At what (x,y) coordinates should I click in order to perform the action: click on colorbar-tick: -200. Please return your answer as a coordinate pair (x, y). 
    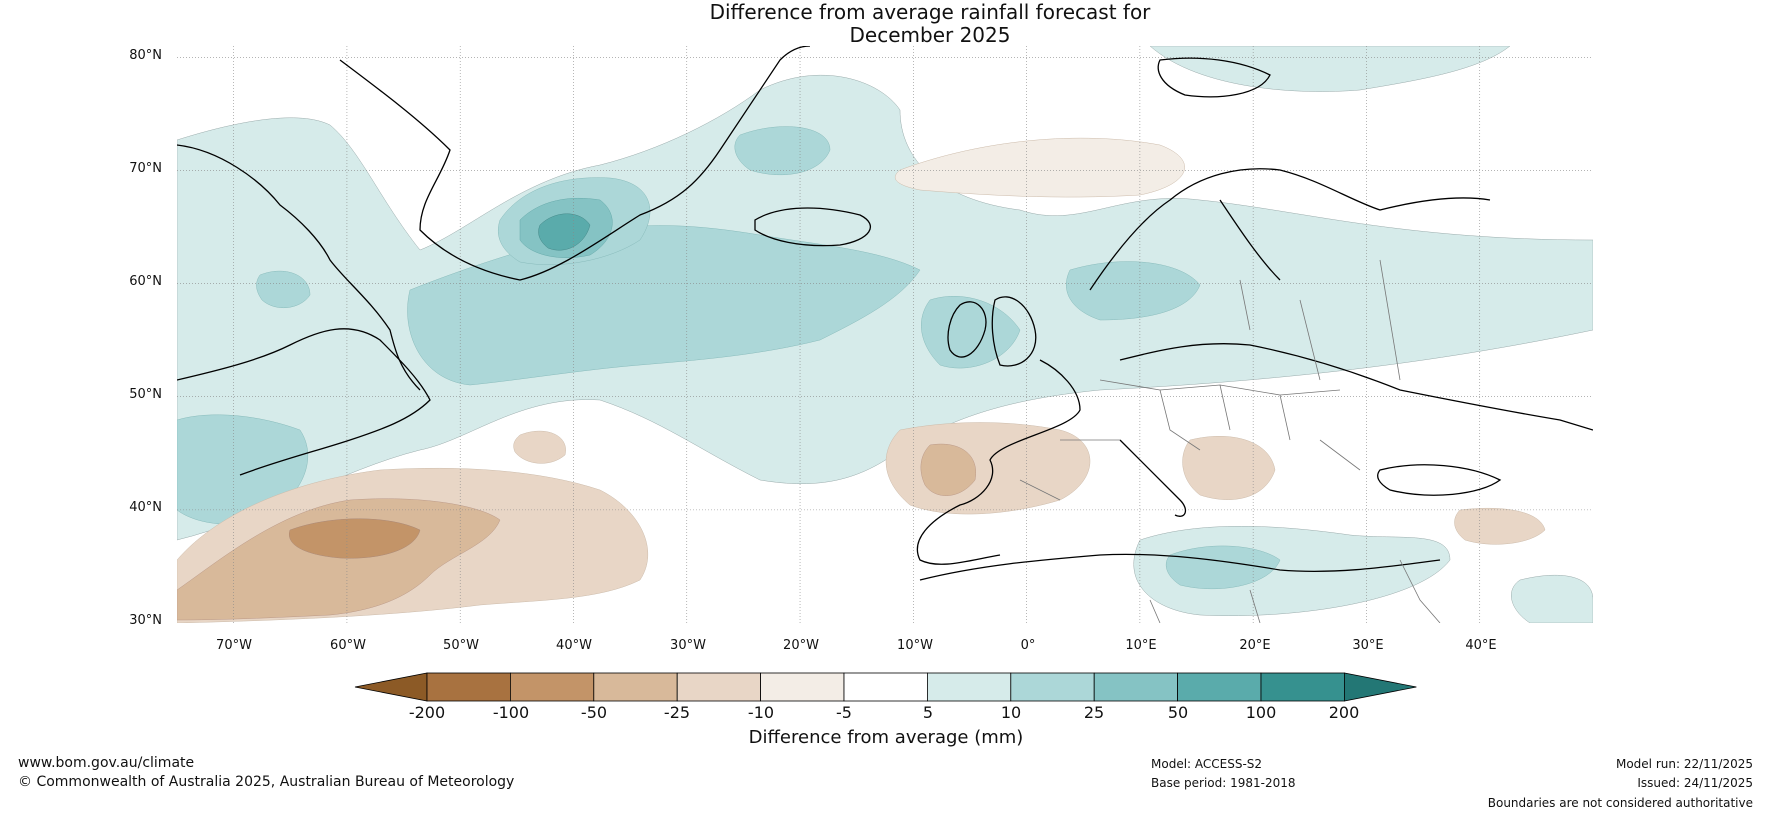
    Looking at the image, I should click on (427, 712).